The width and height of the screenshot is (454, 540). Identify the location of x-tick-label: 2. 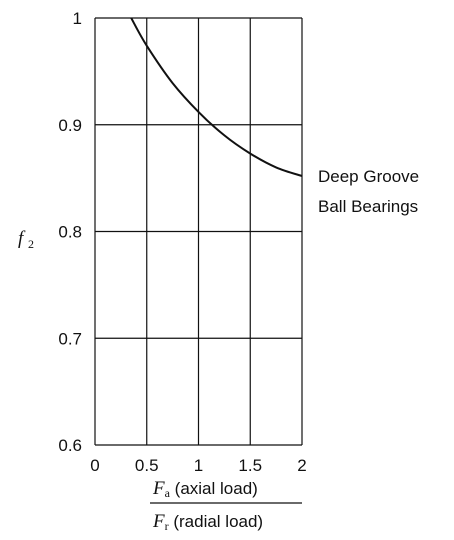
(301, 465).